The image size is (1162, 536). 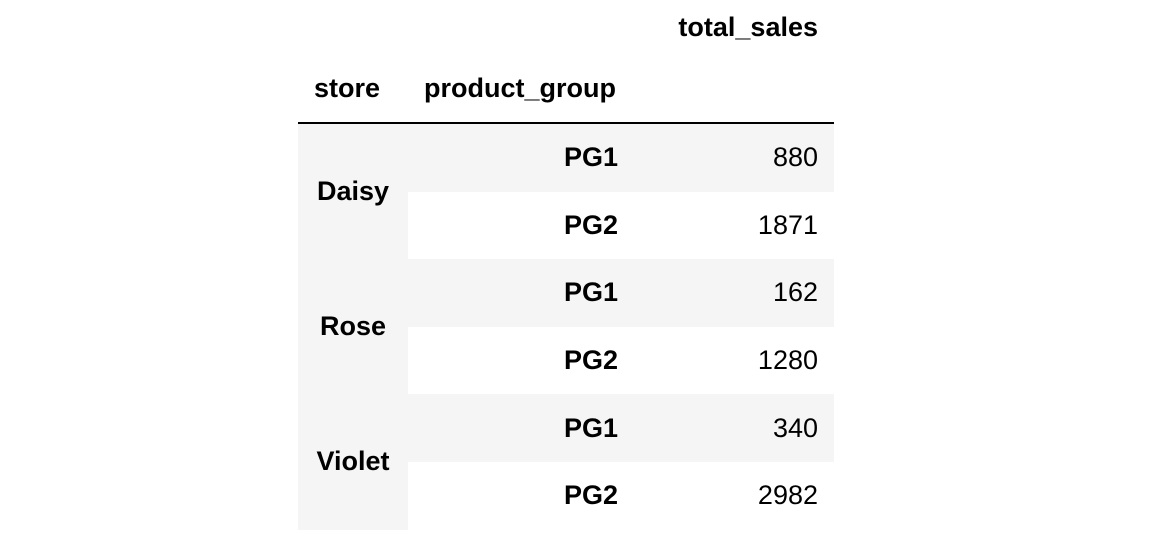 I want to click on table-row: Daisy PG1 880, so click(x=566, y=191).